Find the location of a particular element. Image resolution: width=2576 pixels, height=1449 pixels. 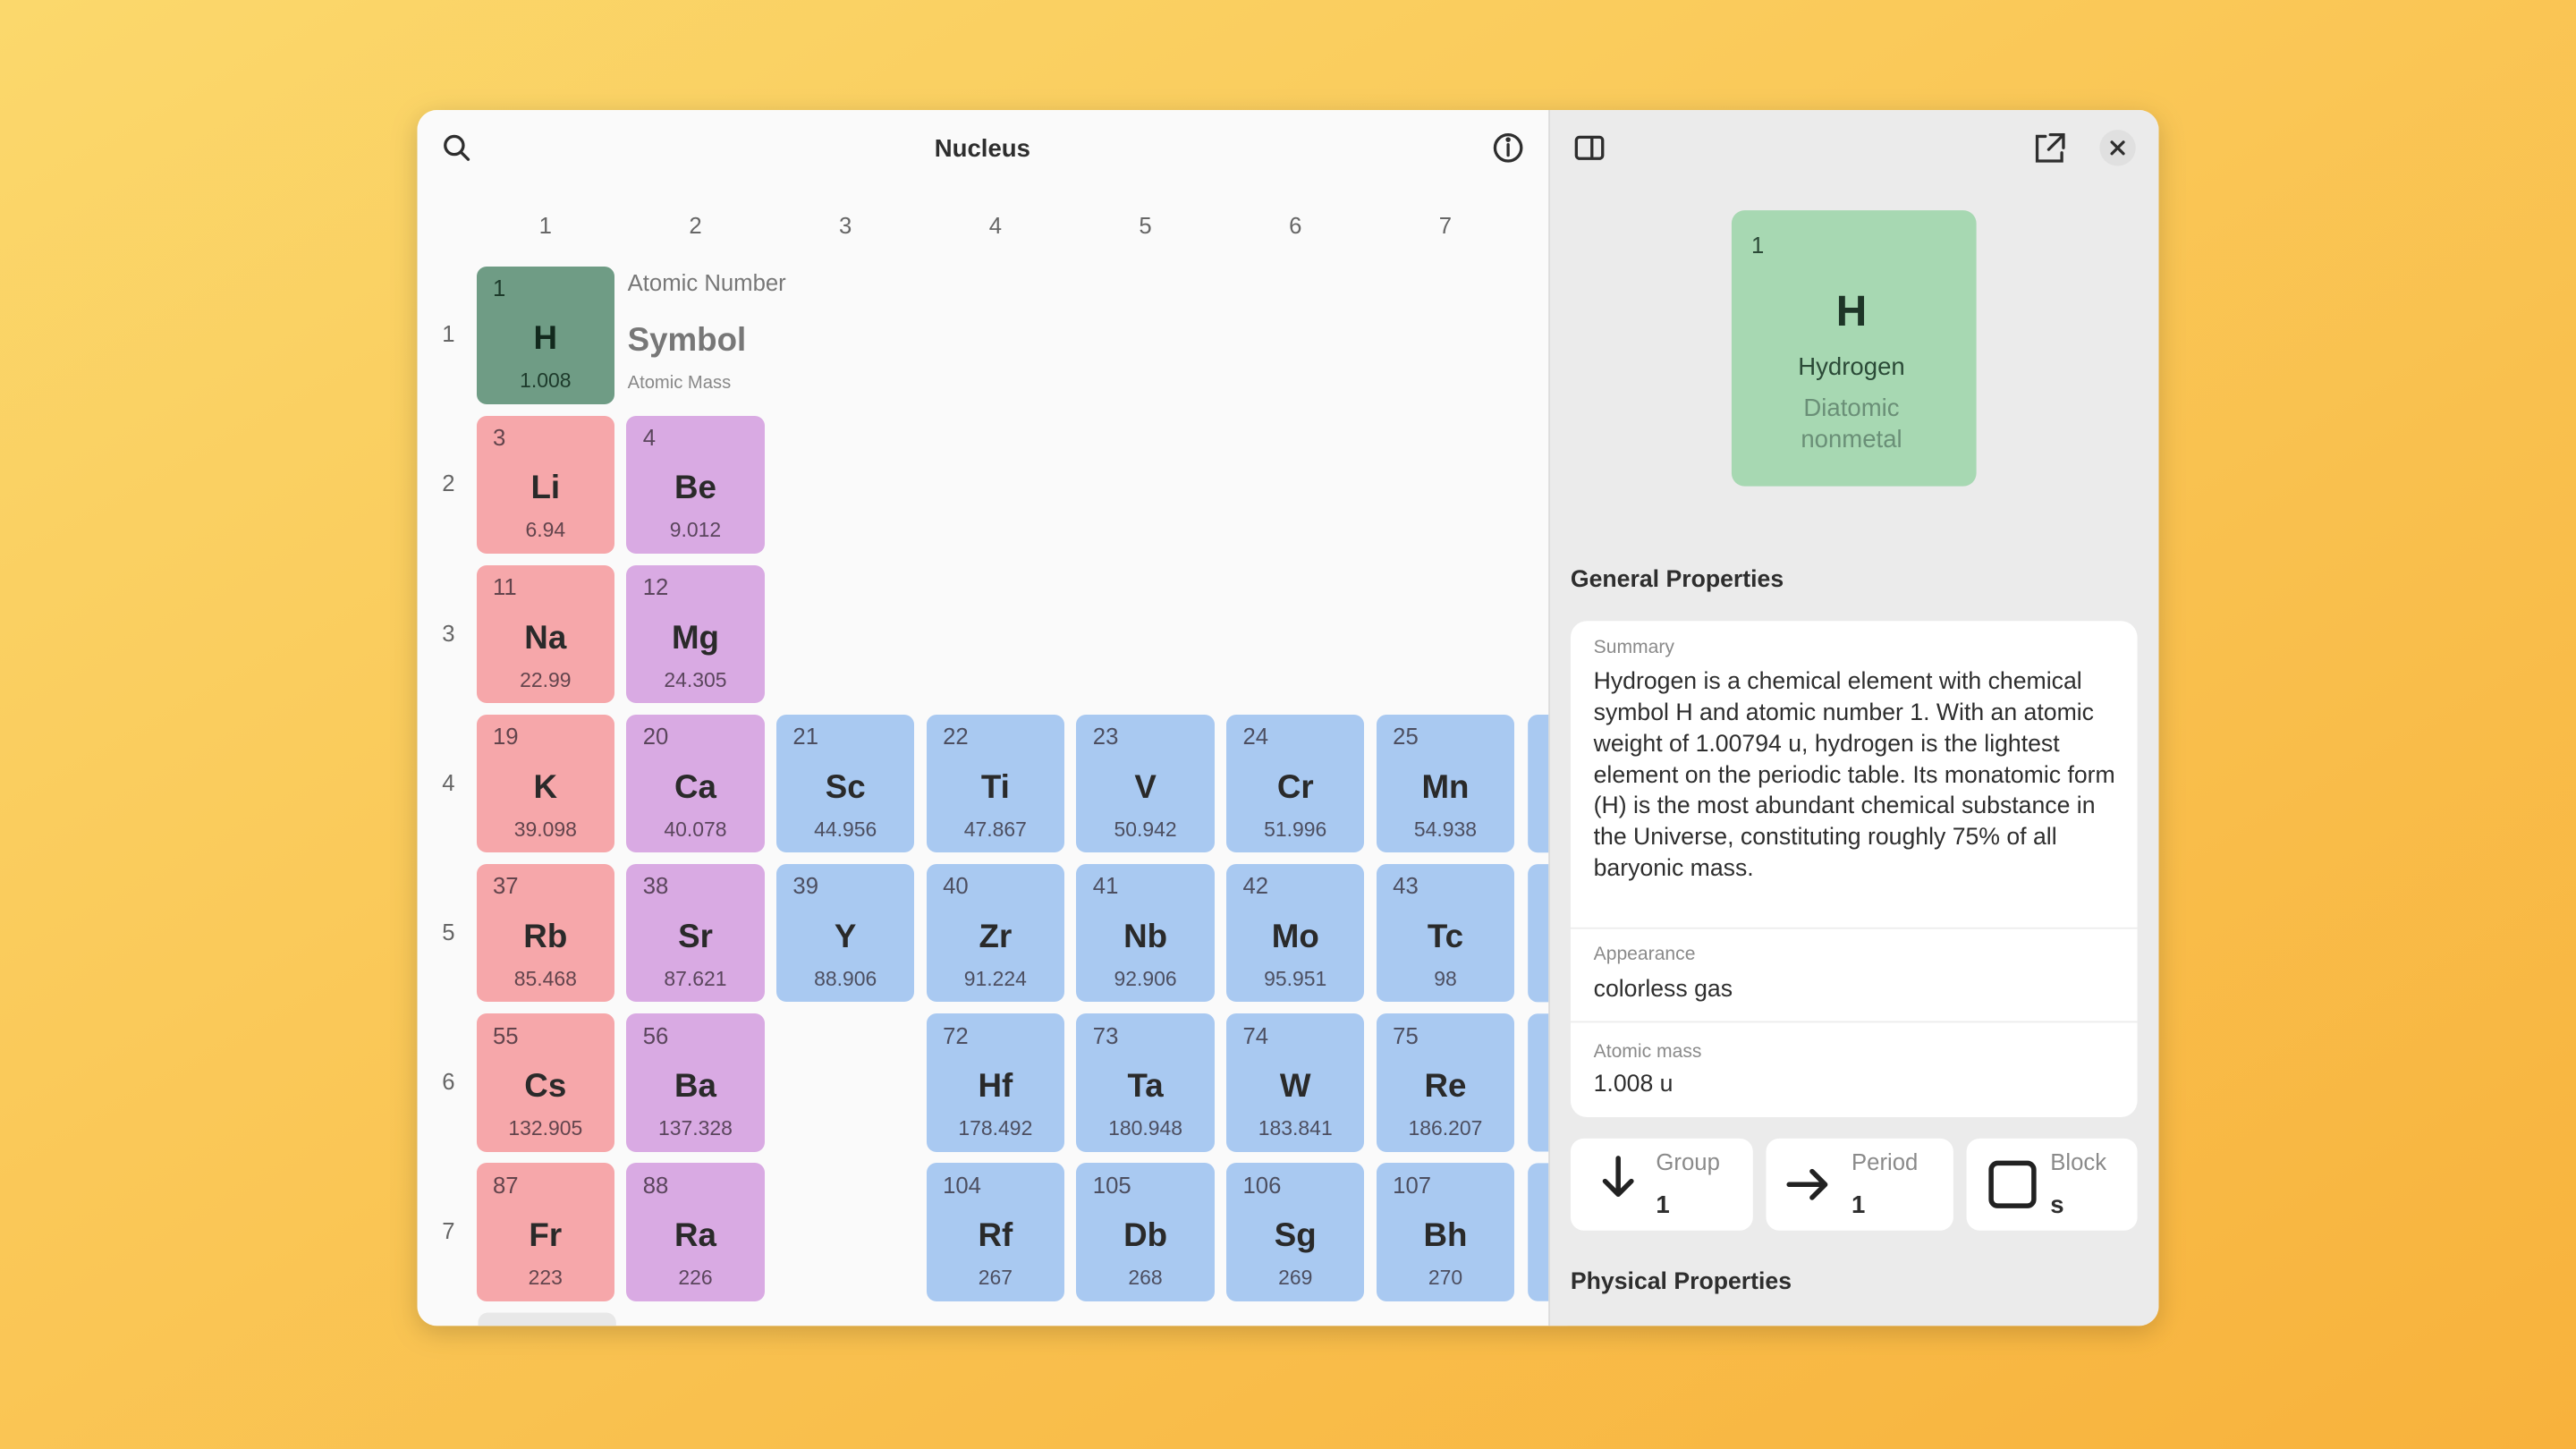

atomic-mass: 268 is located at coordinates (1145, 1278).